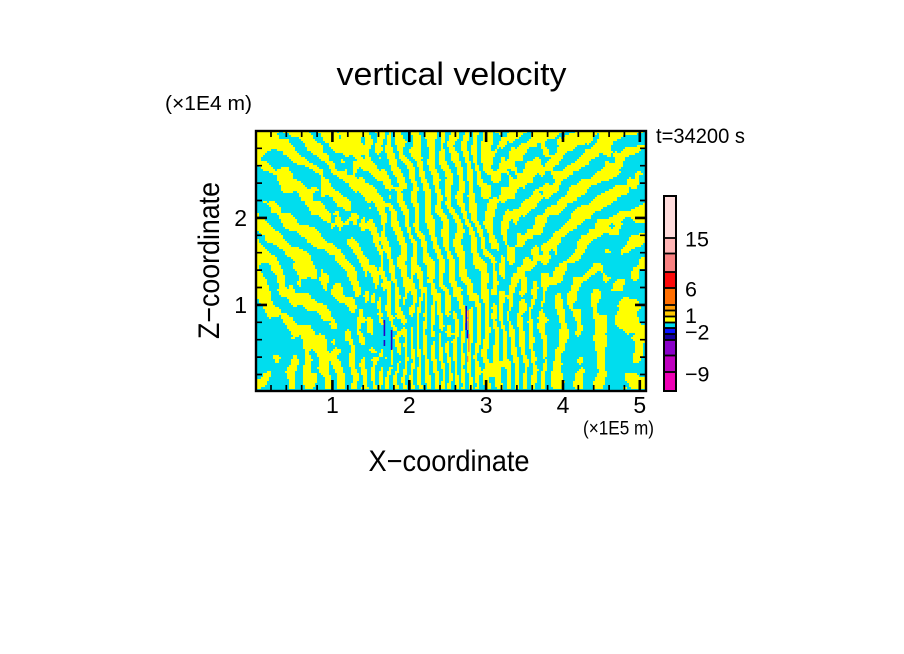  What do you see at coordinates (700, 136) in the screenshot?
I see `svg-text: t=34200 s` at bounding box center [700, 136].